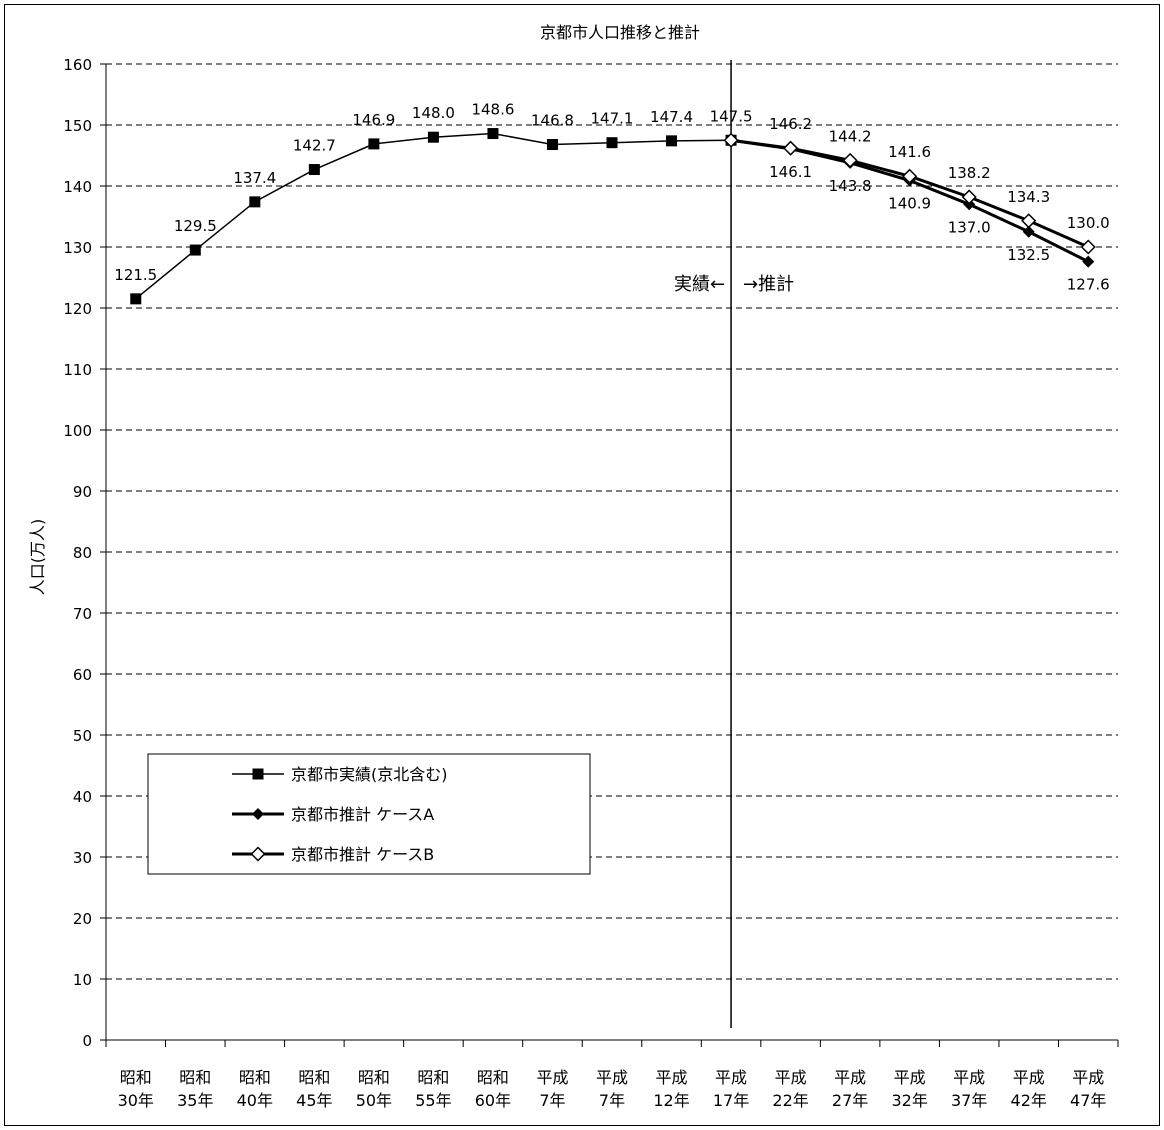 This screenshot has height=1130, width=1164. Describe the element at coordinates (77, 370) in the screenshot. I see `y-tick-label: 110` at that location.